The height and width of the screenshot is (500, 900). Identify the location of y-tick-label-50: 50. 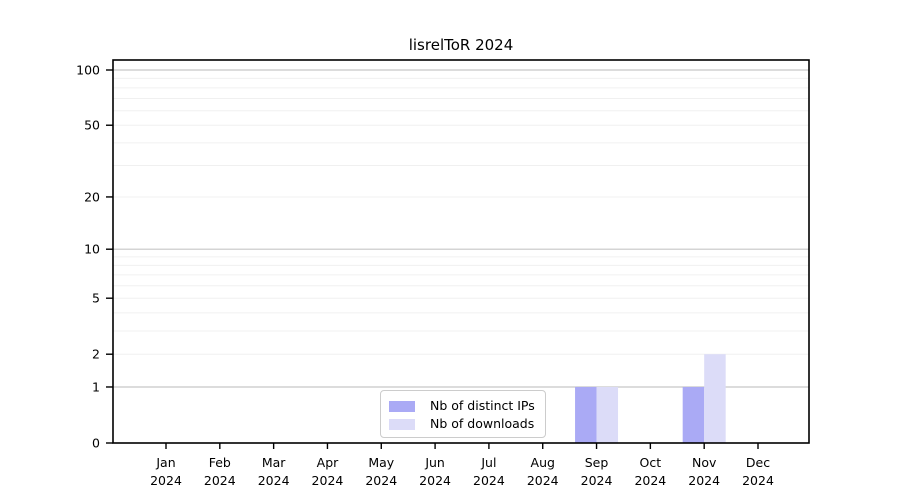
(92, 125).